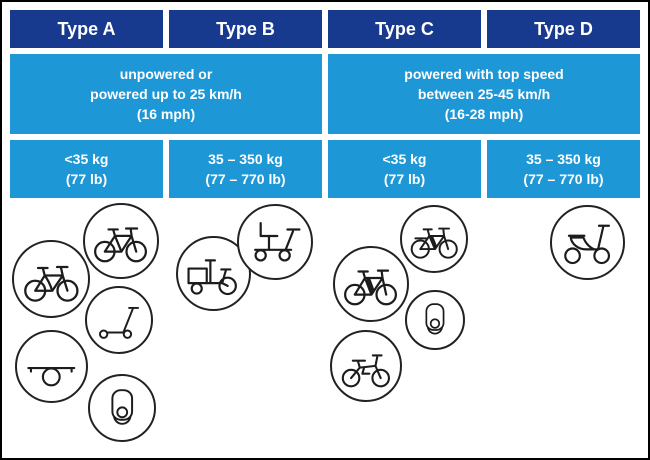  What do you see at coordinates (51, 279) in the screenshot?
I see `city-bike-icon` at bounding box center [51, 279].